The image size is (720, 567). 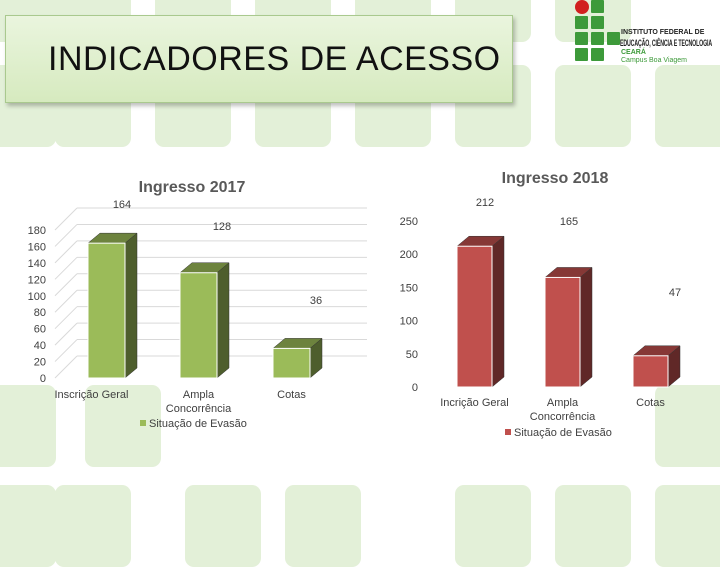 What do you see at coordinates (409, 255) in the screenshot?
I see `y-tick-label: 200` at bounding box center [409, 255].